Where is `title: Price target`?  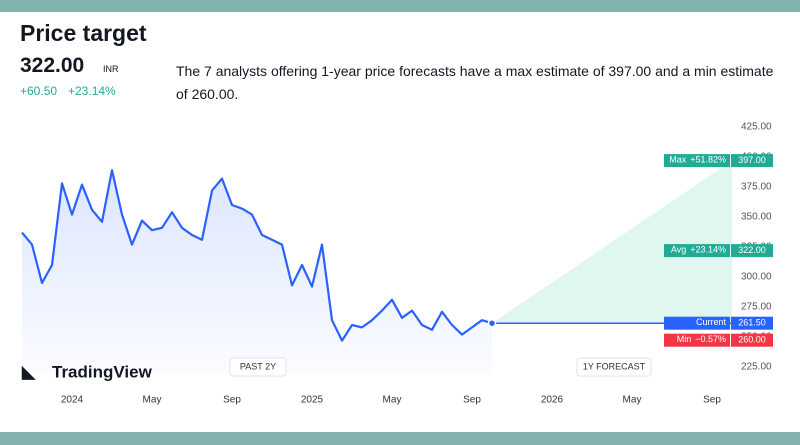
title: Price target is located at coordinates (83, 33).